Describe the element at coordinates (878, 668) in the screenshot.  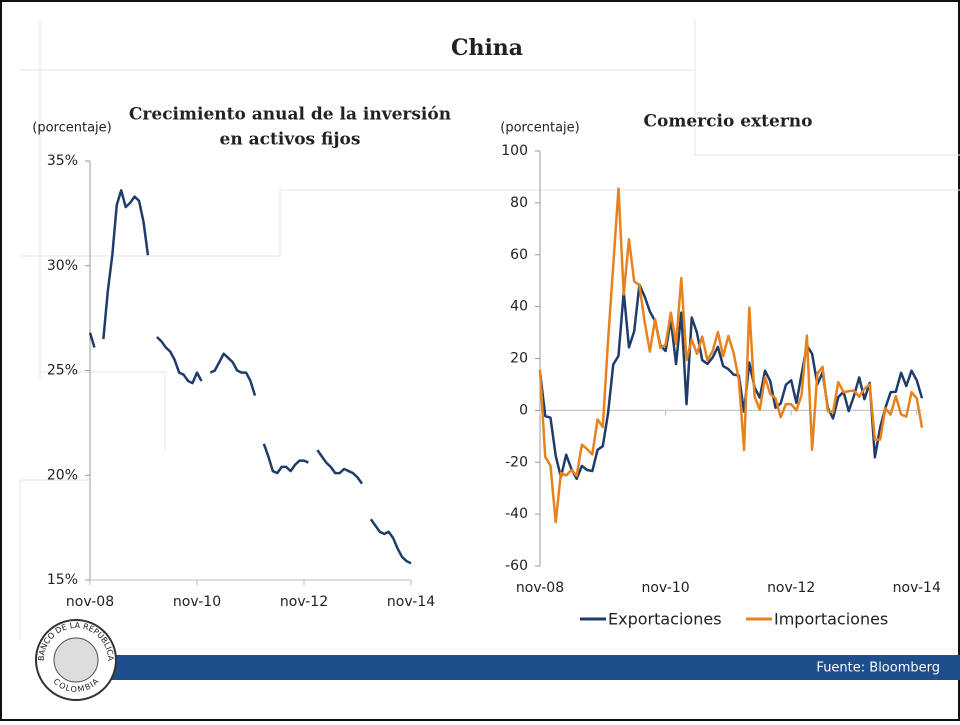
I see `source: Fuente: Bloomberg` at that location.